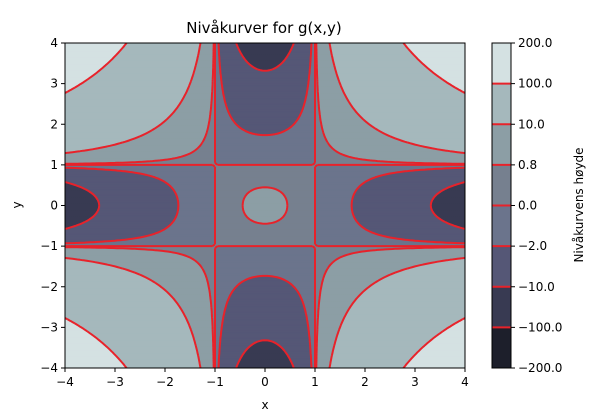  I want to click on chart-title: Nivåkurver for g(x,y), so click(264, 28).